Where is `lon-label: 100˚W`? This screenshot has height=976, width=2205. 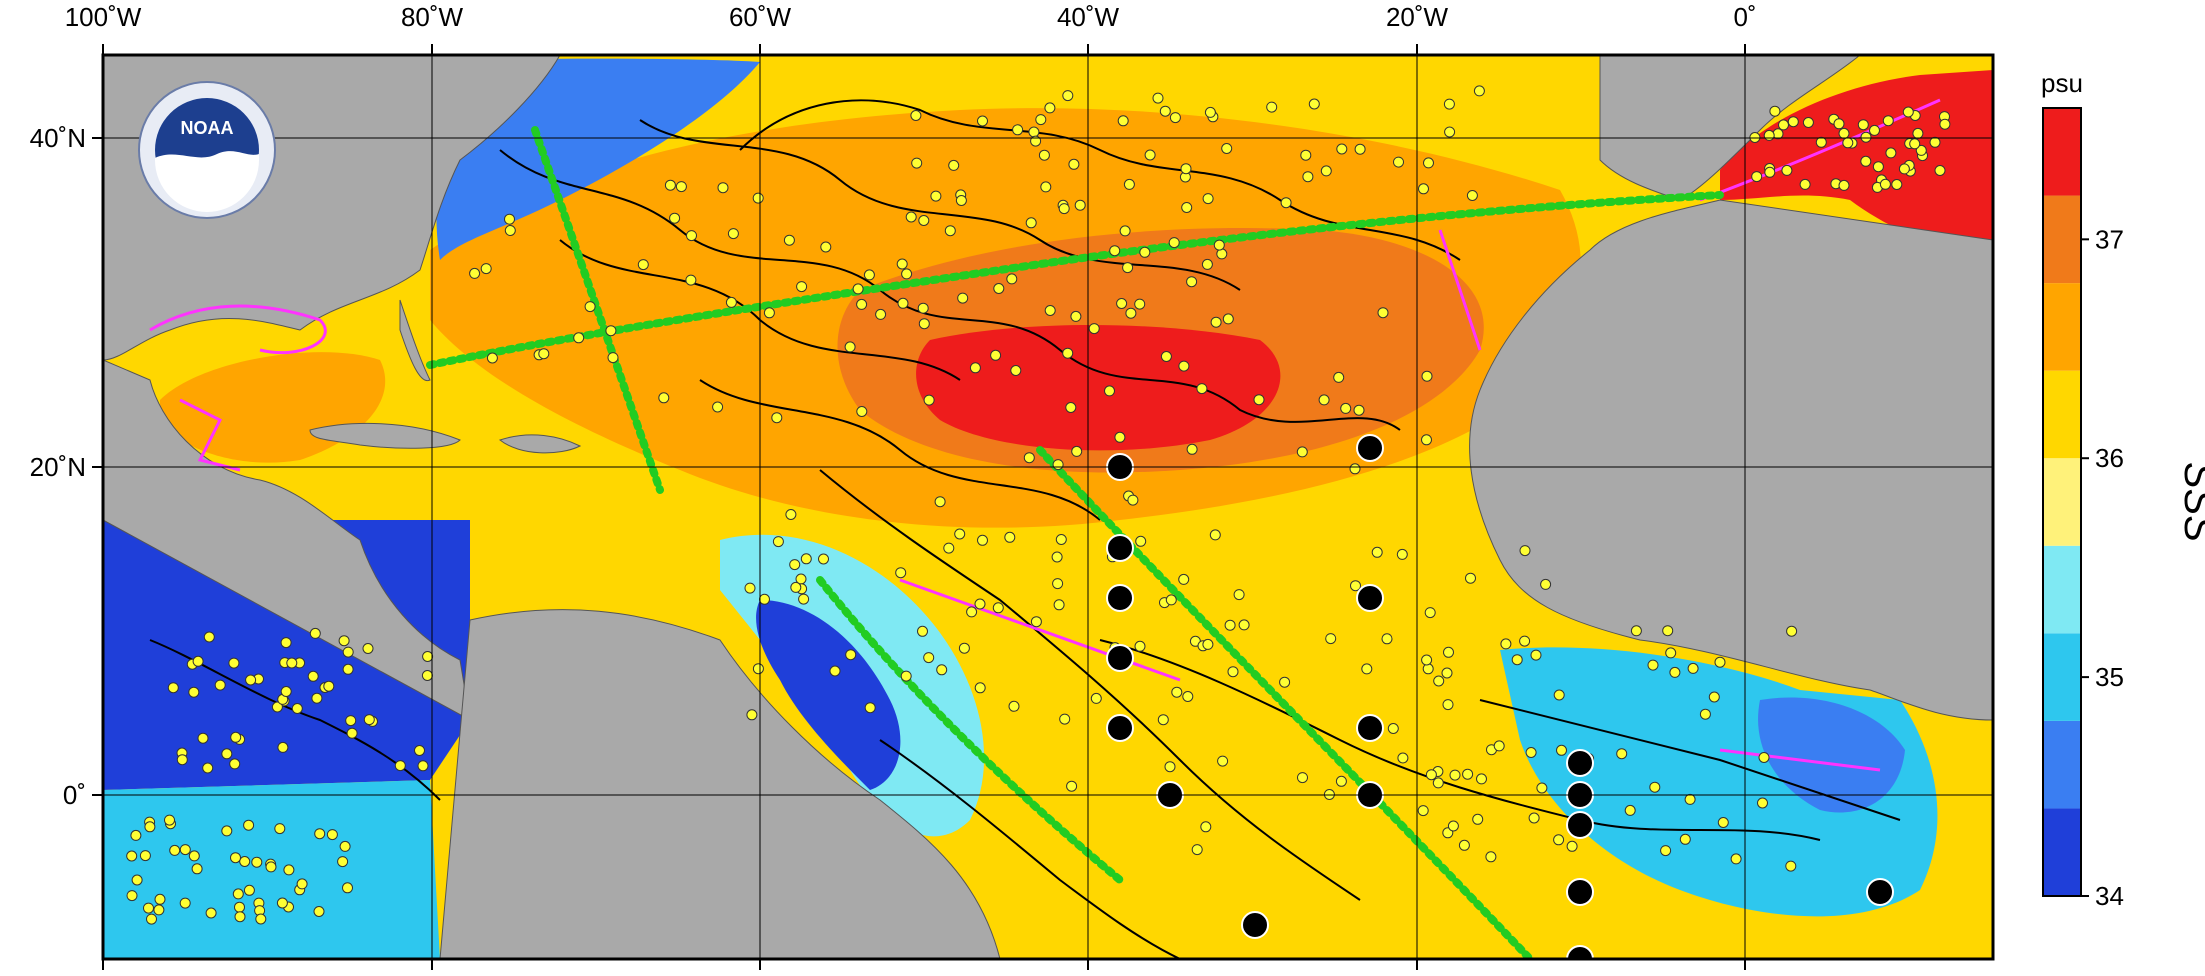
lon-label: 100˚W is located at coordinates (103, 17).